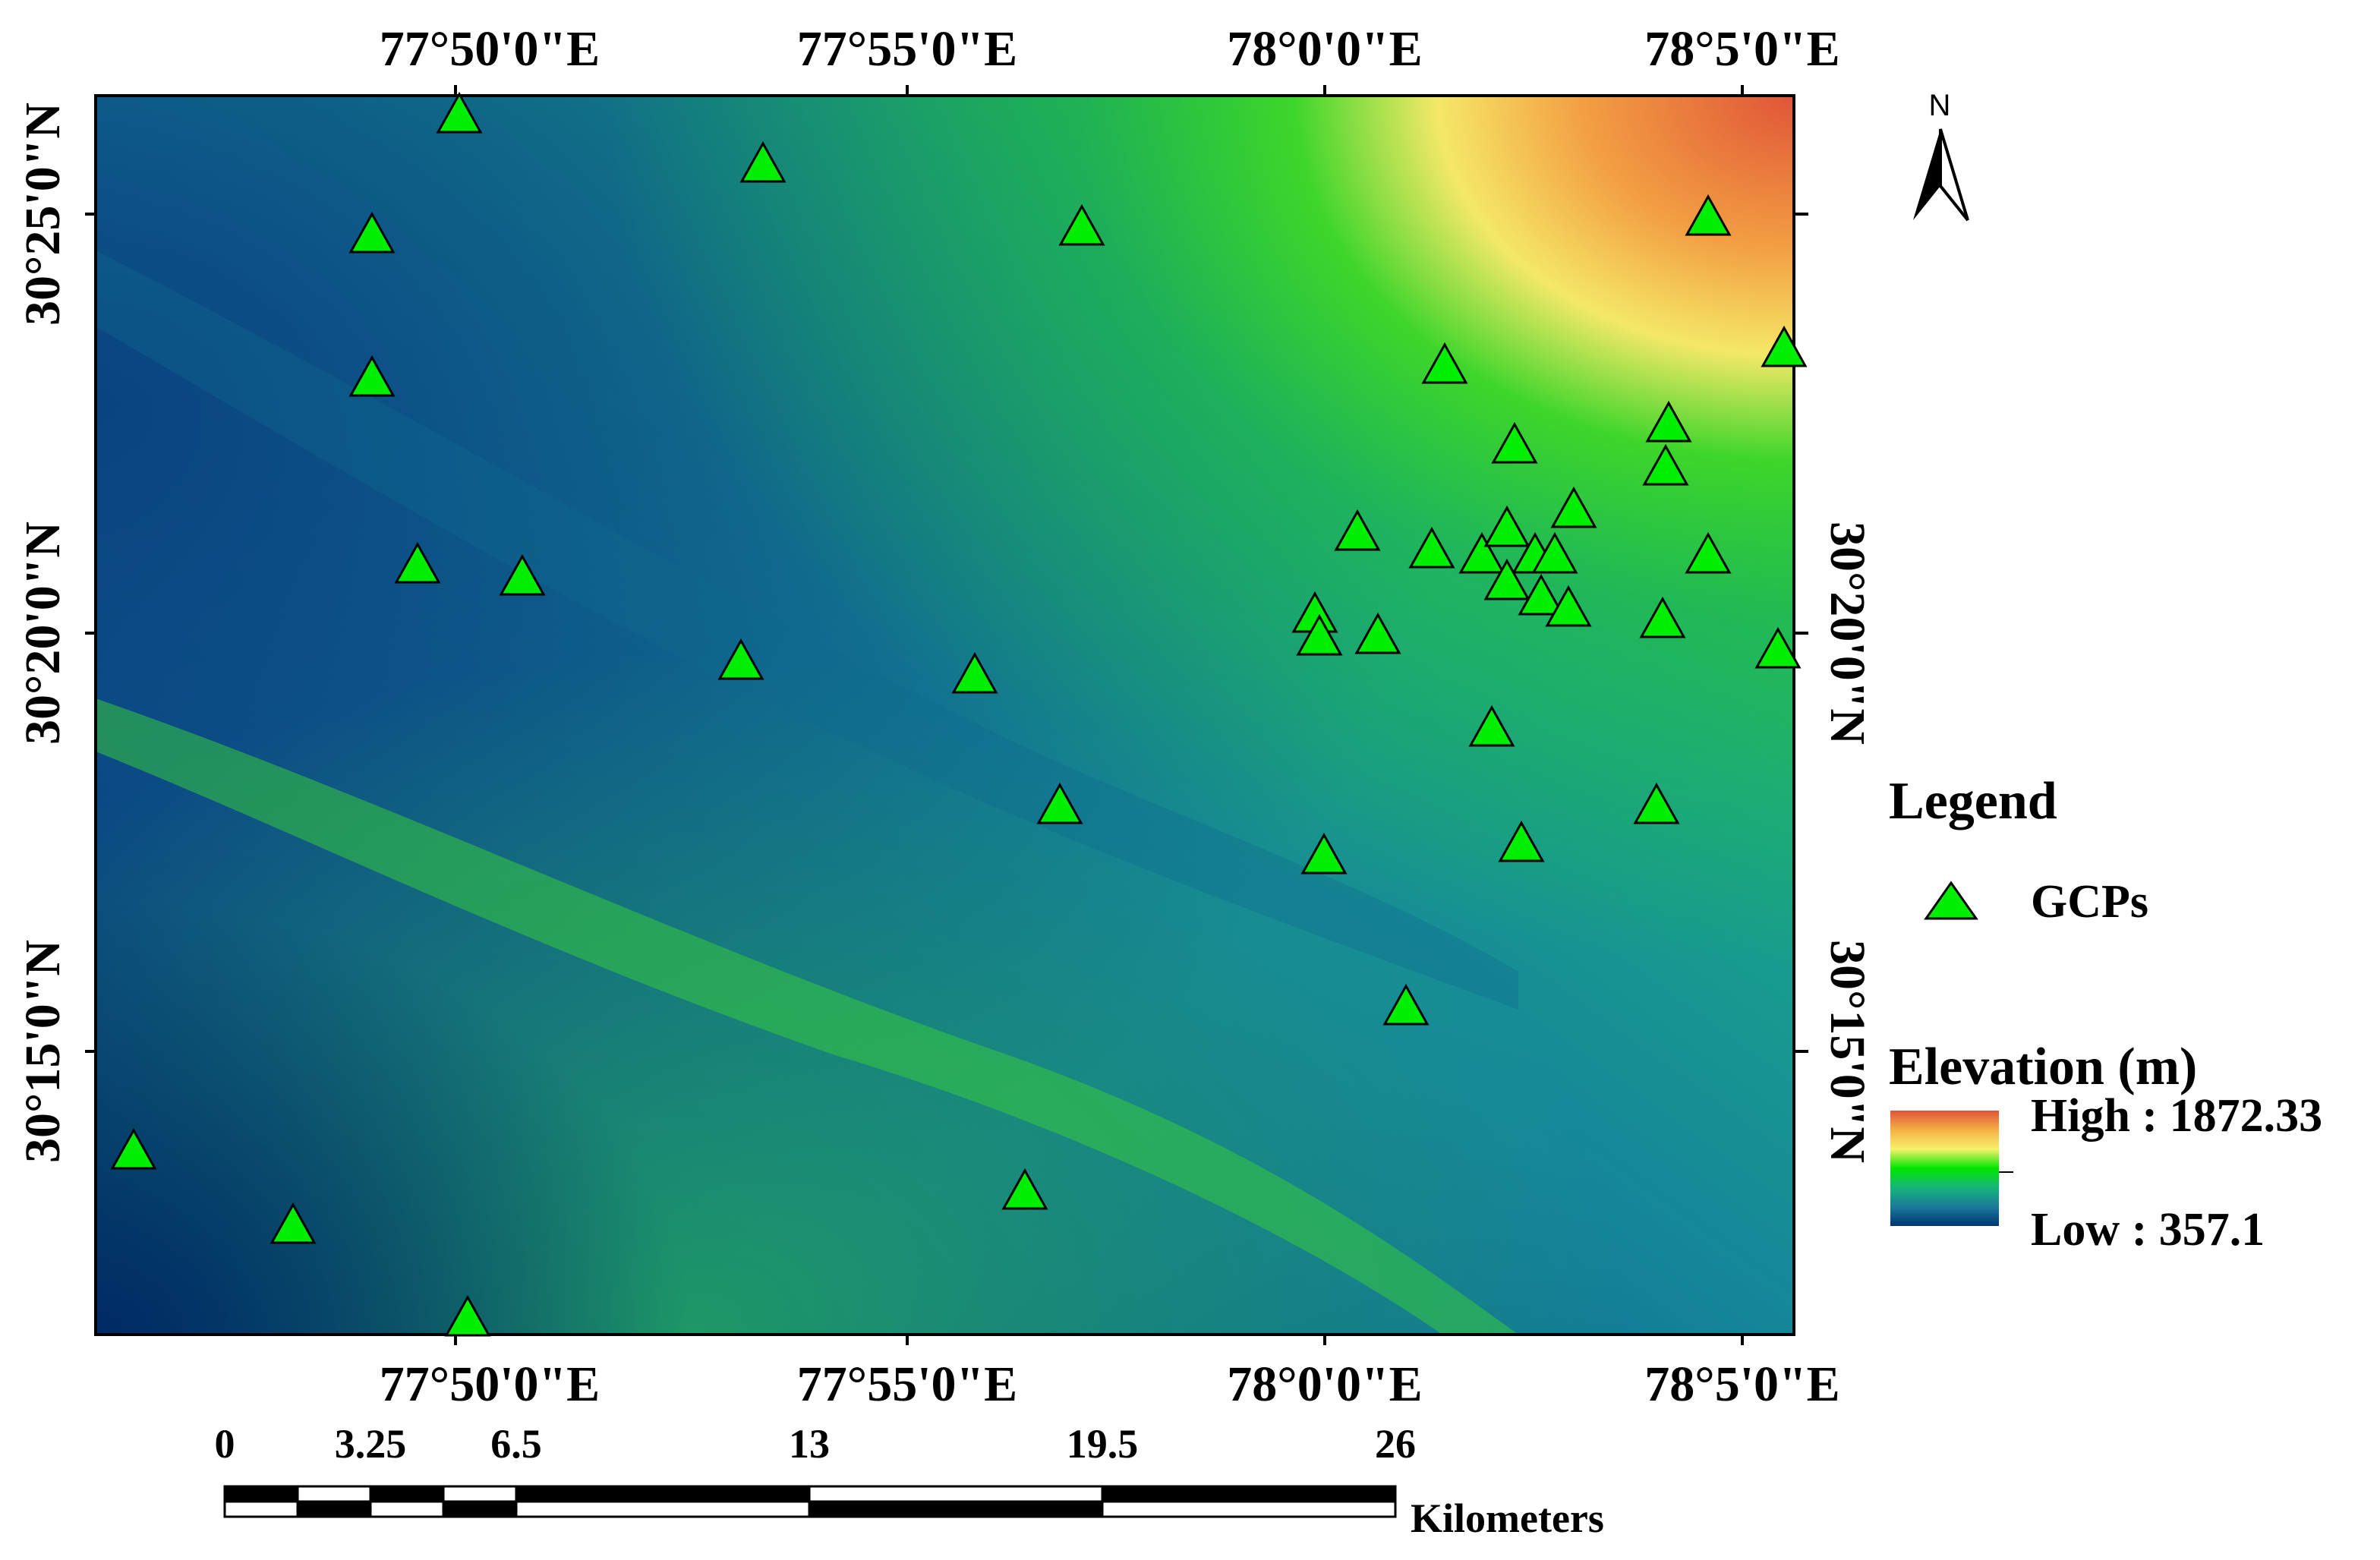  Describe the element at coordinates (1848, 633) in the screenshot. I see `lat-label-right-1: 30°20'0"N` at that location.